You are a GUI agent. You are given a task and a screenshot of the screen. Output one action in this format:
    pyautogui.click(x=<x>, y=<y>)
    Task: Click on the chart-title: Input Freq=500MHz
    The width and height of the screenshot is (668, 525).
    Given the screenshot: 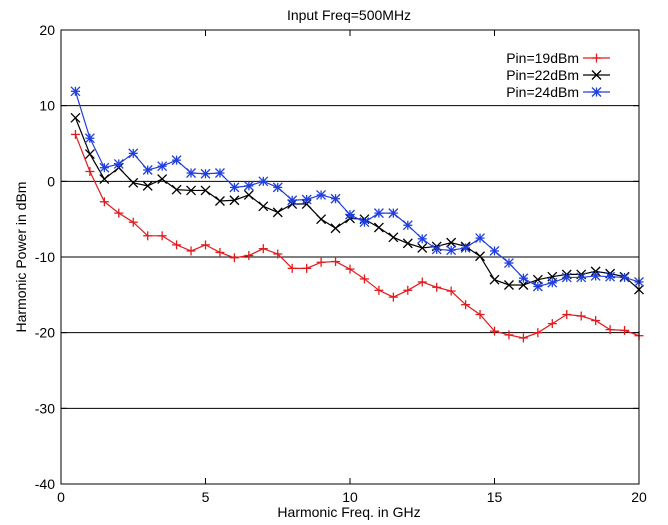 What is the action you would take?
    pyautogui.click(x=349, y=15)
    